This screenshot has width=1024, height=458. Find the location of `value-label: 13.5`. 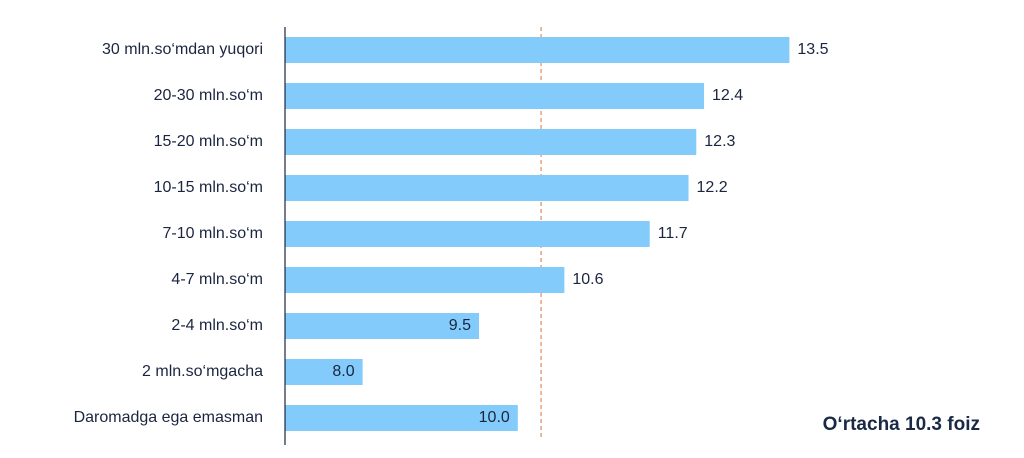

value-label: 13.5 is located at coordinates (812, 49).